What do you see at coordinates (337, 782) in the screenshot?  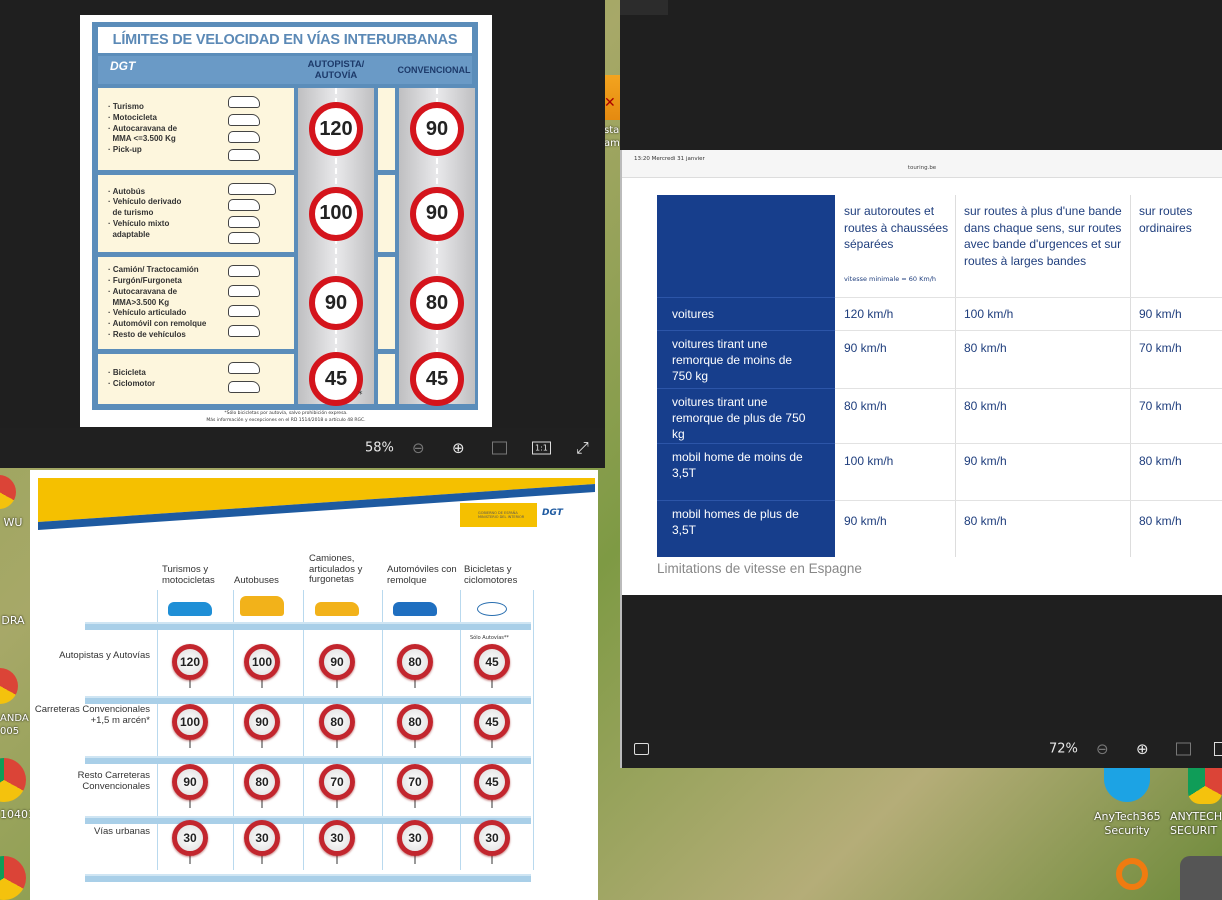 I see `speed-limit-sign: 70` at bounding box center [337, 782].